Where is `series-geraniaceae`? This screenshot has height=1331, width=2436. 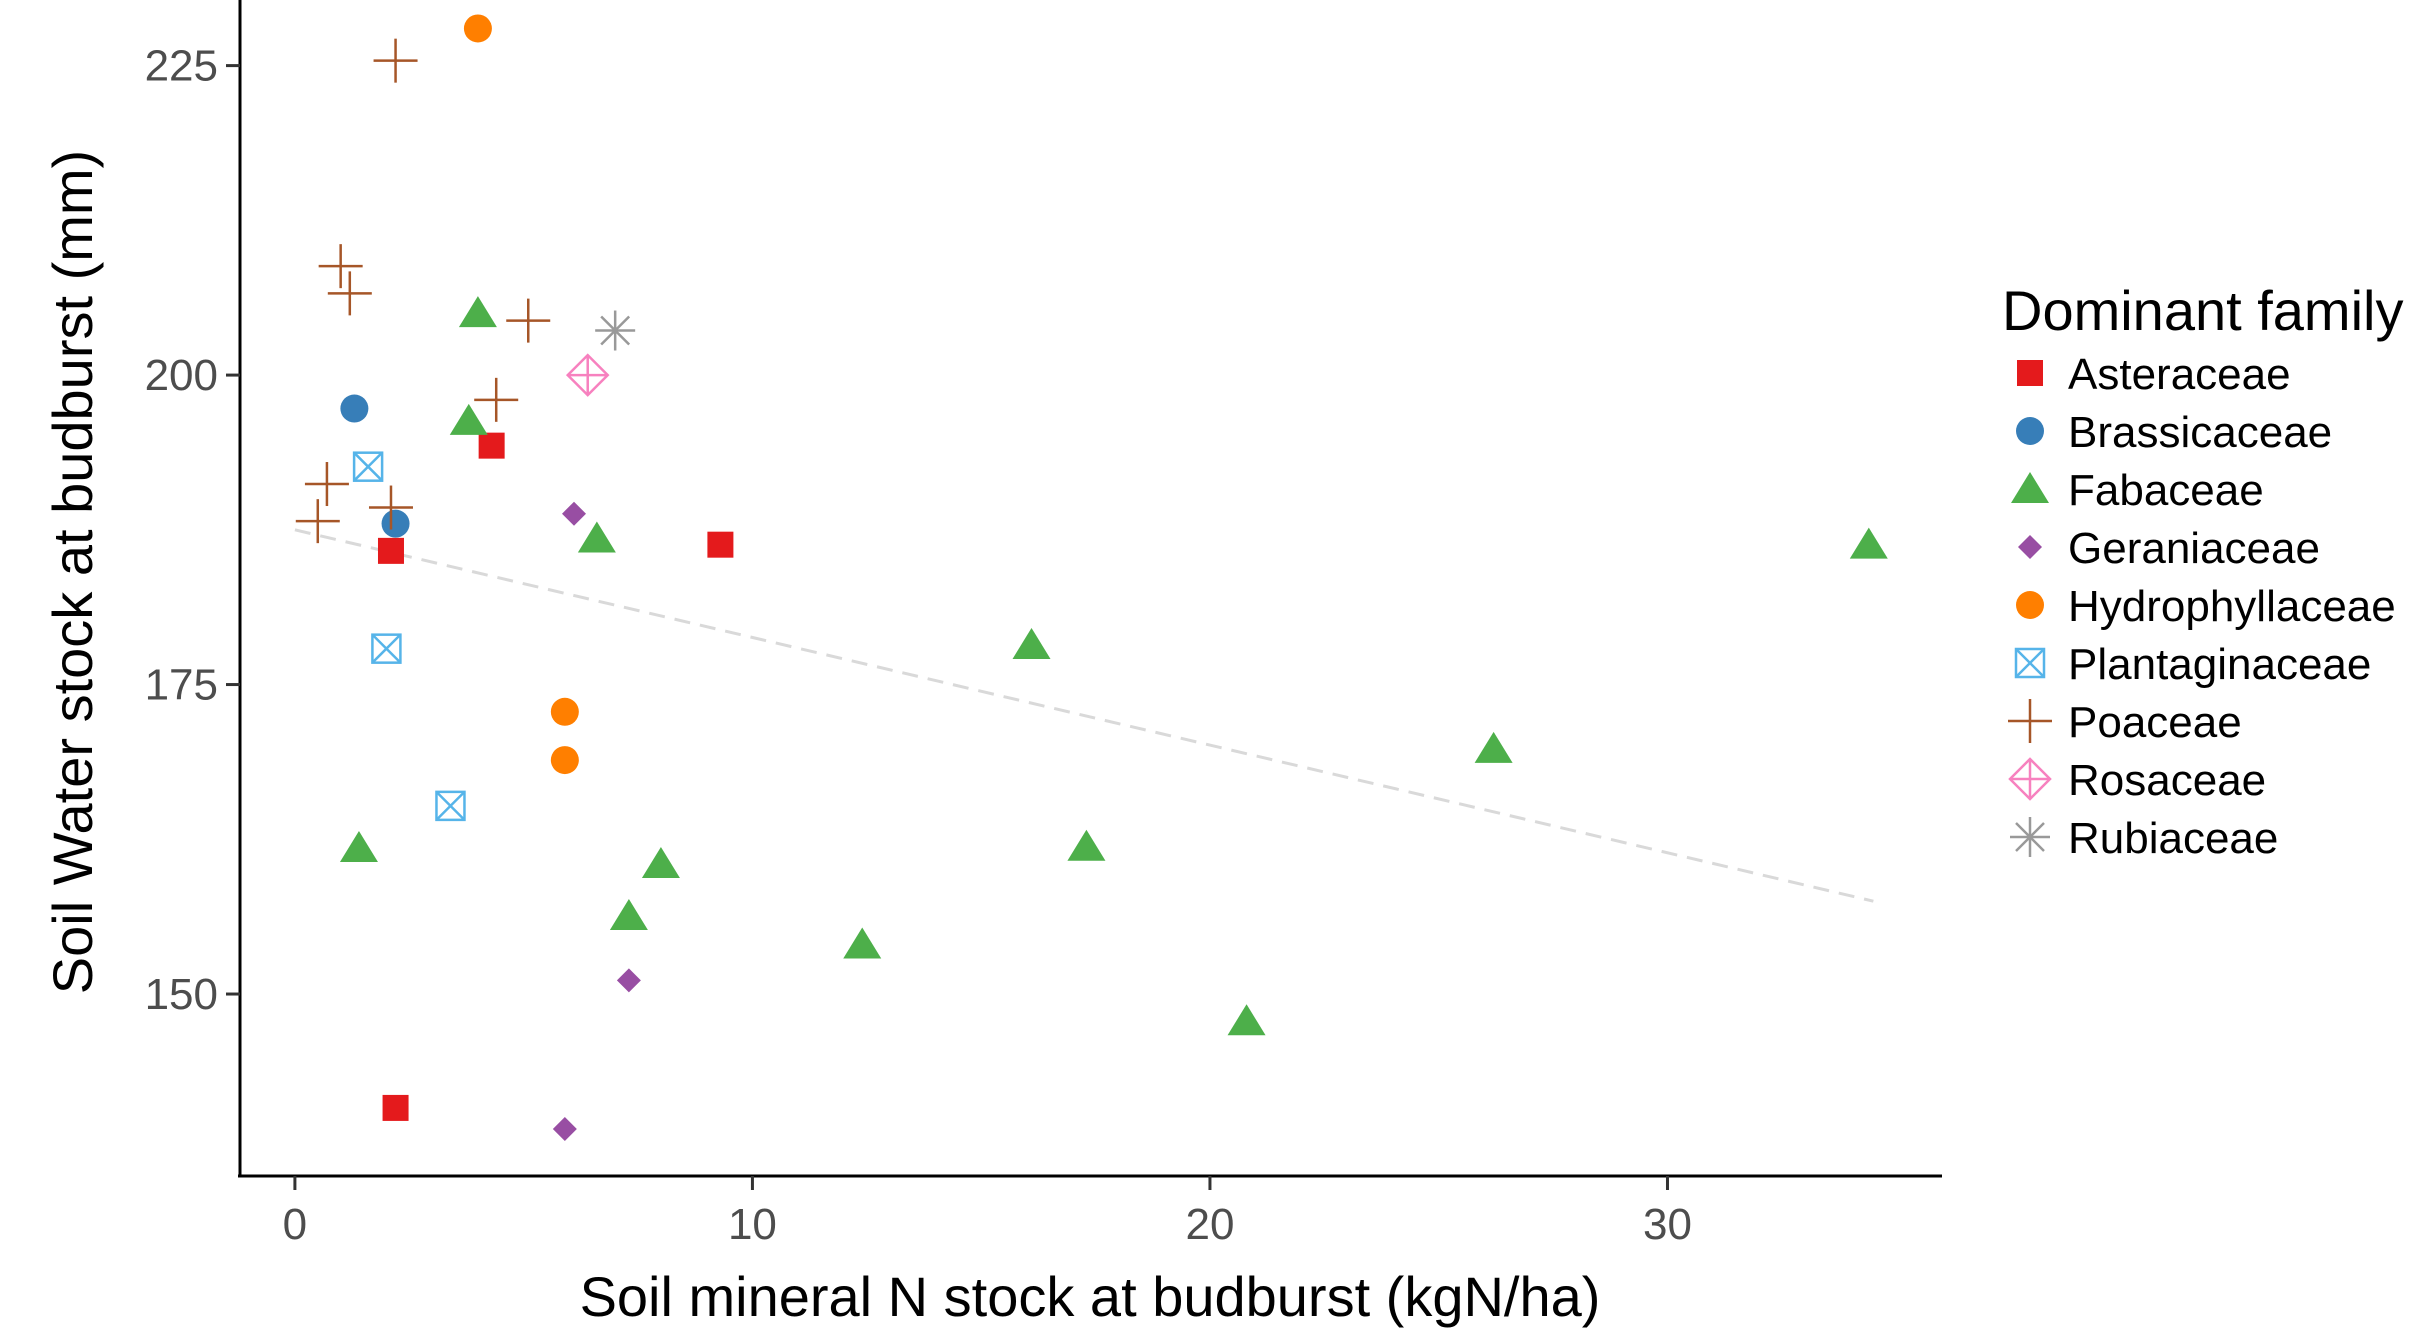
series-geraniaceae is located at coordinates (596, 821).